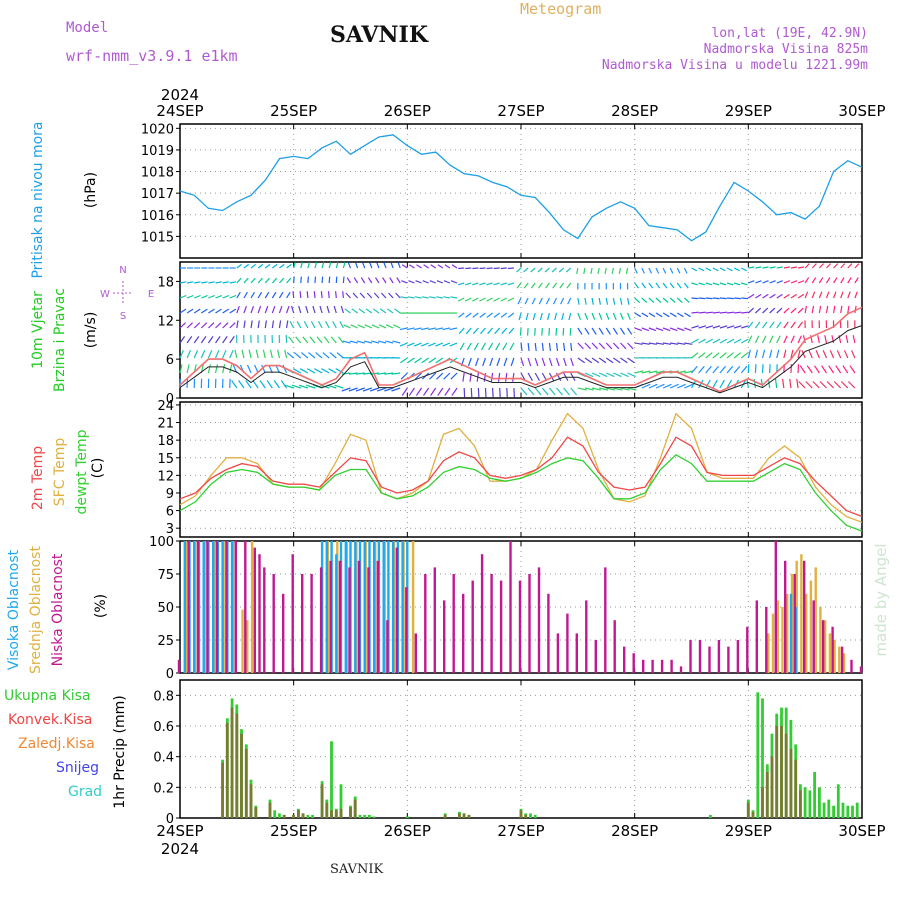  I want to click on y-tick-label: 1016, so click(157, 216).